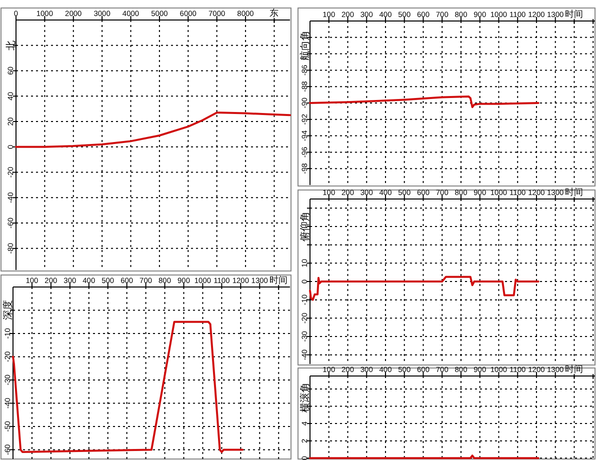  What do you see at coordinates (8, 310) in the screenshot?
I see `y-axis-title: 深度` at bounding box center [8, 310].